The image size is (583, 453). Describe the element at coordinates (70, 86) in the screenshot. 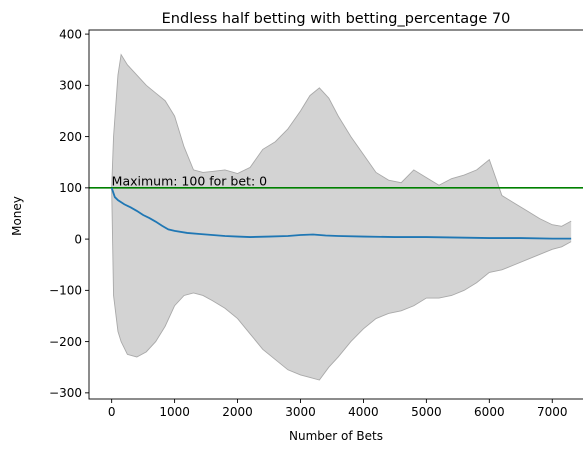

I see `y-tick-label: 300` at that location.